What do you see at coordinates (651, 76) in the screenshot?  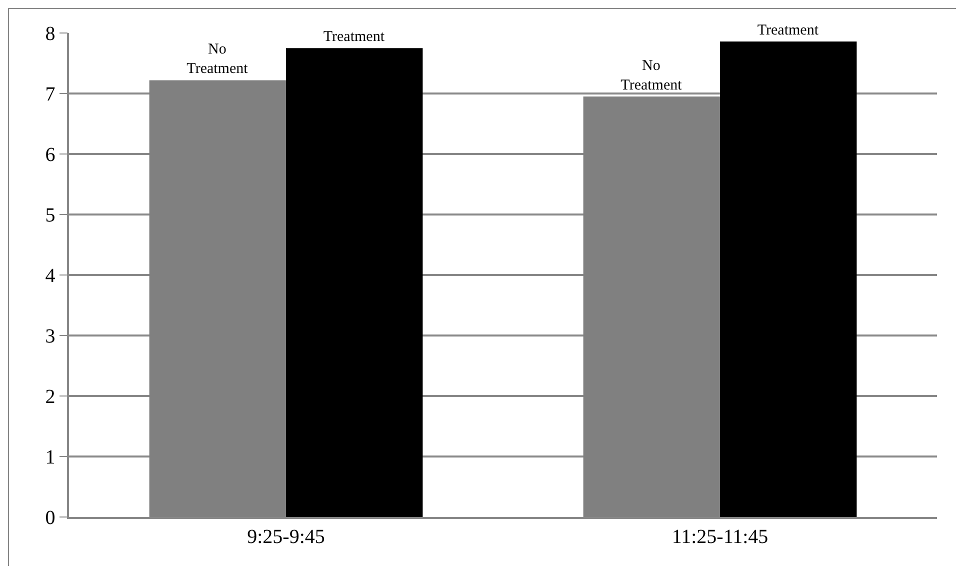 I see `text: No Treatment` at bounding box center [651, 76].